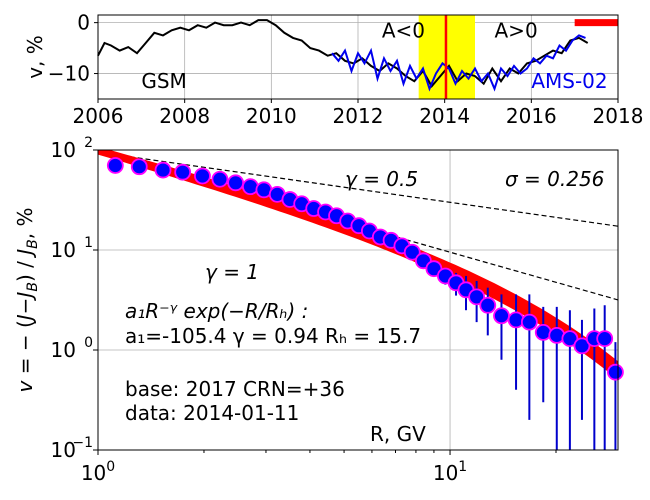 This screenshot has height=500, width=650. What do you see at coordinates (319, 467) in the screenshot?
I see `bottom-xticks: 10⁰ 10¹` at bounding box center [319, 467].